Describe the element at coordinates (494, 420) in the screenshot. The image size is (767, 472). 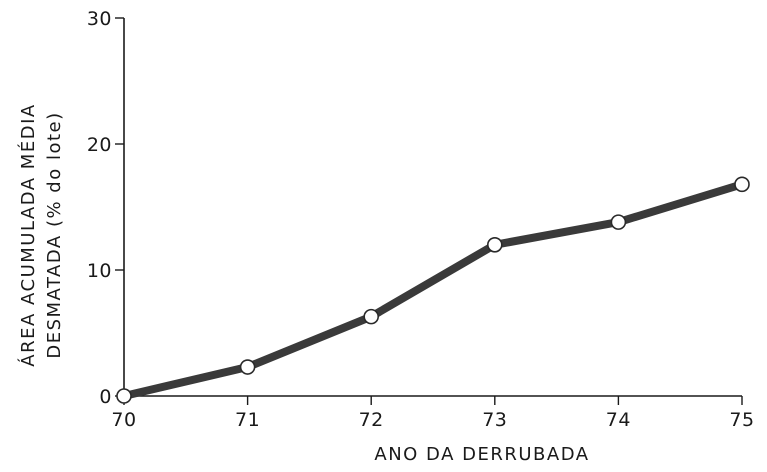
I see `x-tick-label: 73` at that location.